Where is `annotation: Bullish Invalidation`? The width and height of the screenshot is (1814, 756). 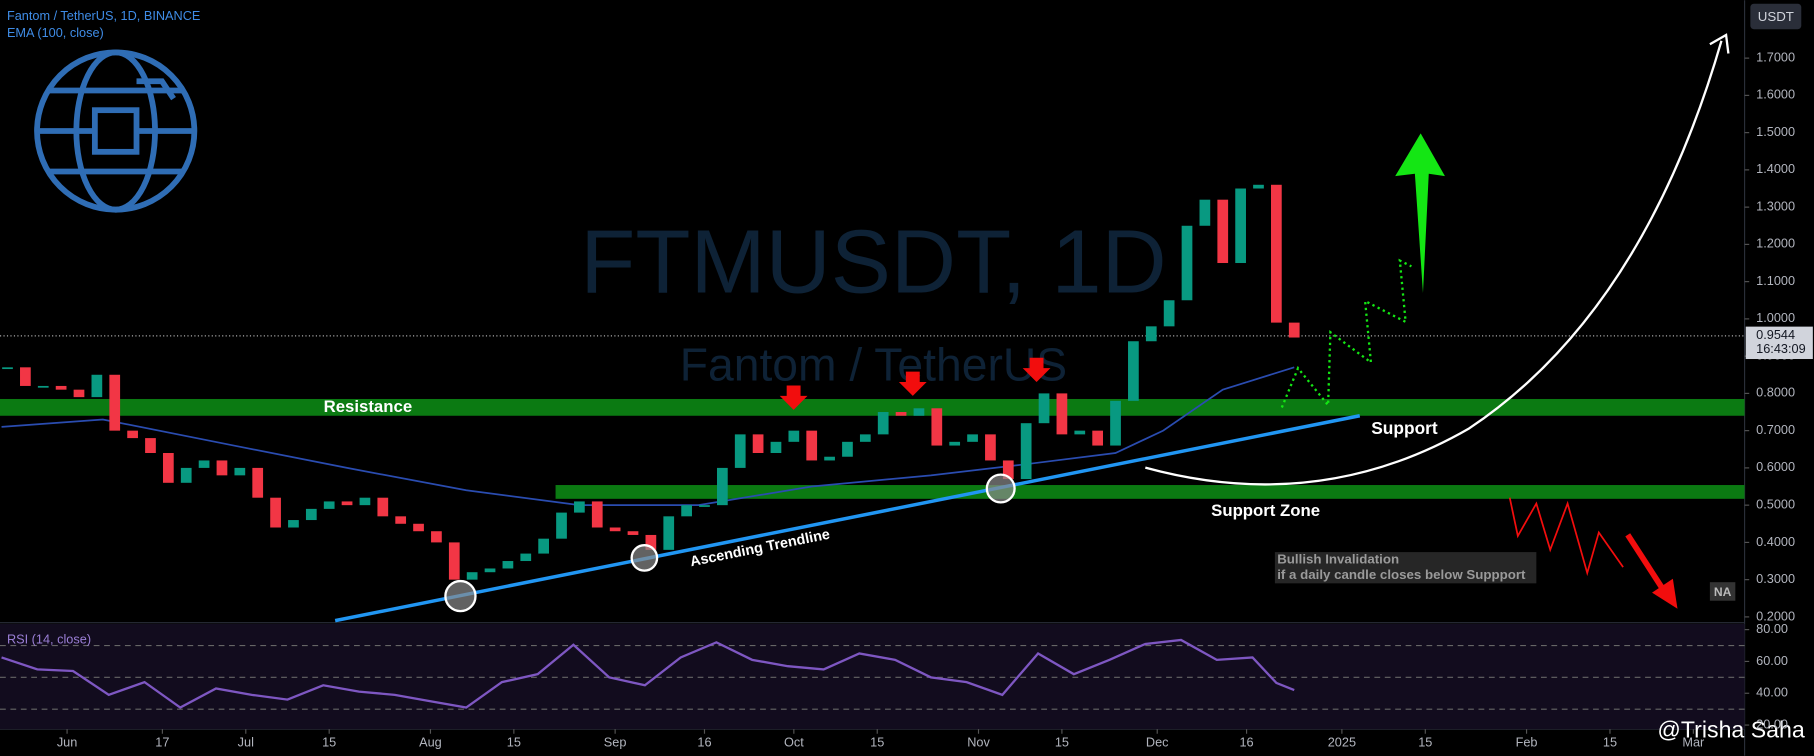 annotation: Bullish Invalidation is located at coordinates (1338, 559).